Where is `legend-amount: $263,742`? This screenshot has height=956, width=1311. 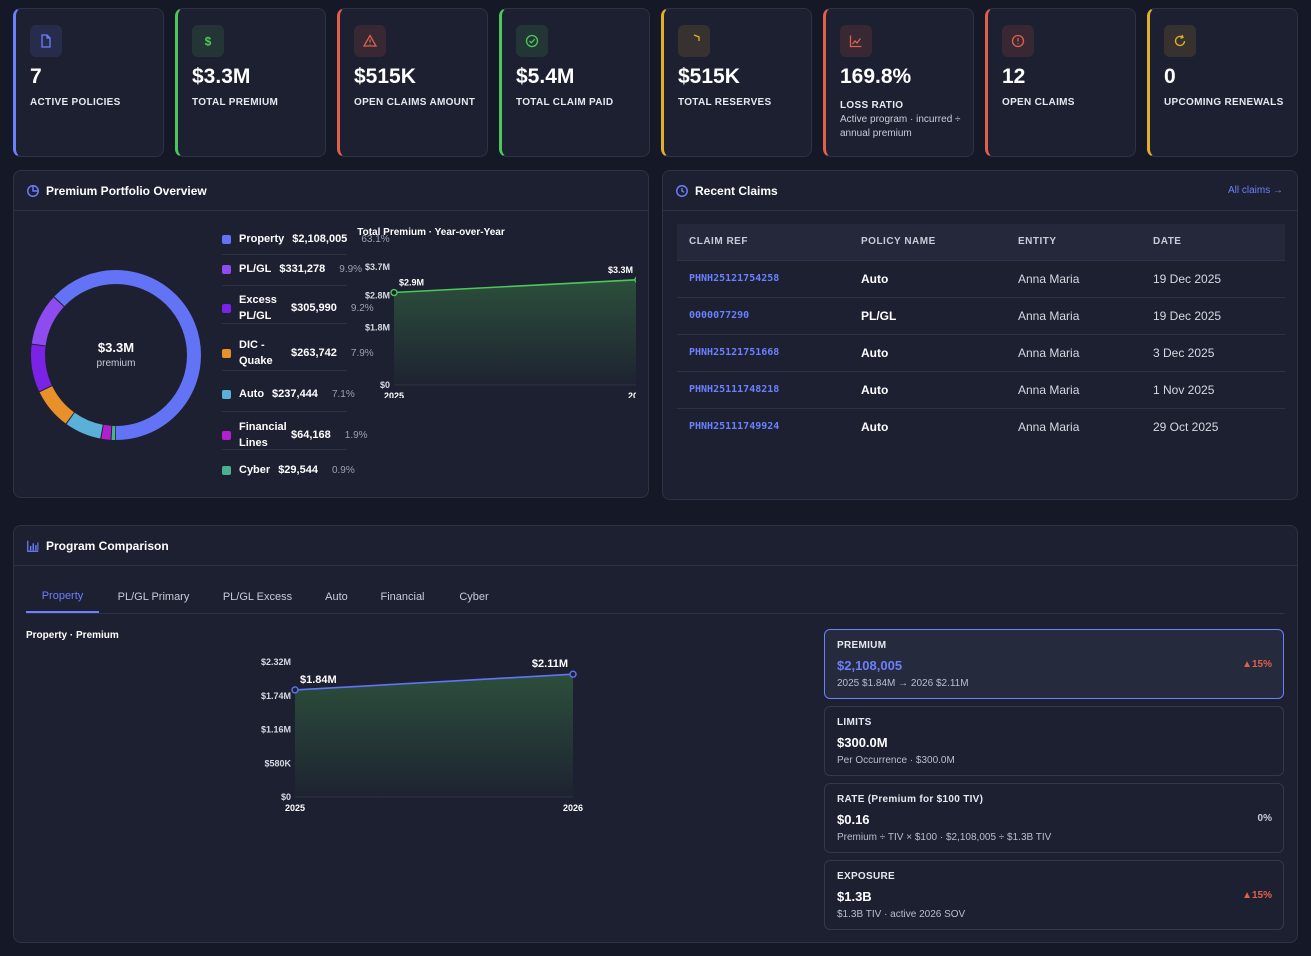 legend-amount: $263,742 is located at coordinates (314, 353).